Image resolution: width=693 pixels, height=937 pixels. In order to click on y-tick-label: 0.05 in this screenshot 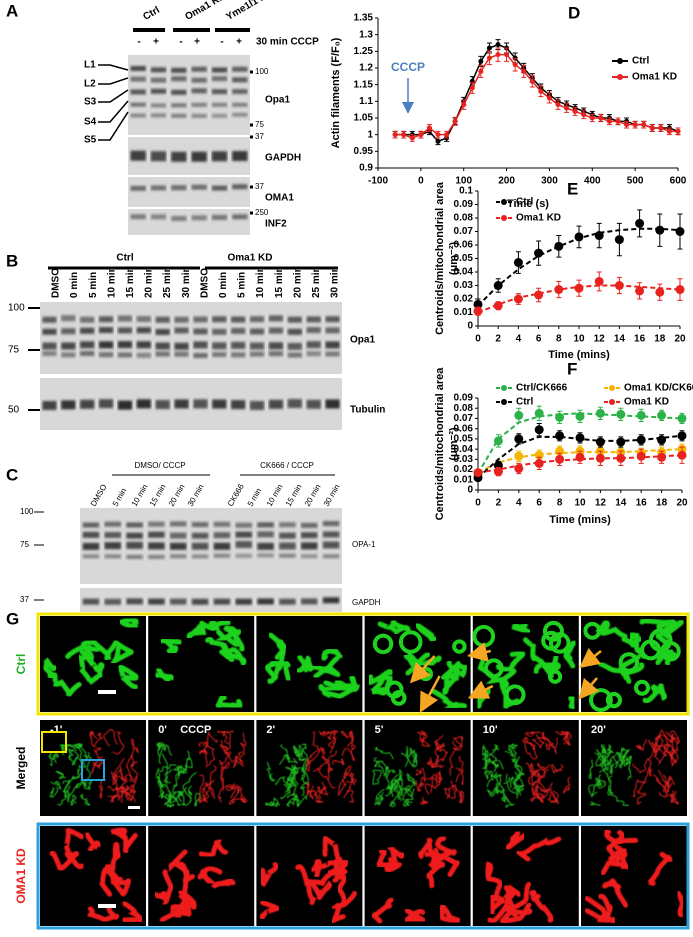, I will do `click(464, 439)`.